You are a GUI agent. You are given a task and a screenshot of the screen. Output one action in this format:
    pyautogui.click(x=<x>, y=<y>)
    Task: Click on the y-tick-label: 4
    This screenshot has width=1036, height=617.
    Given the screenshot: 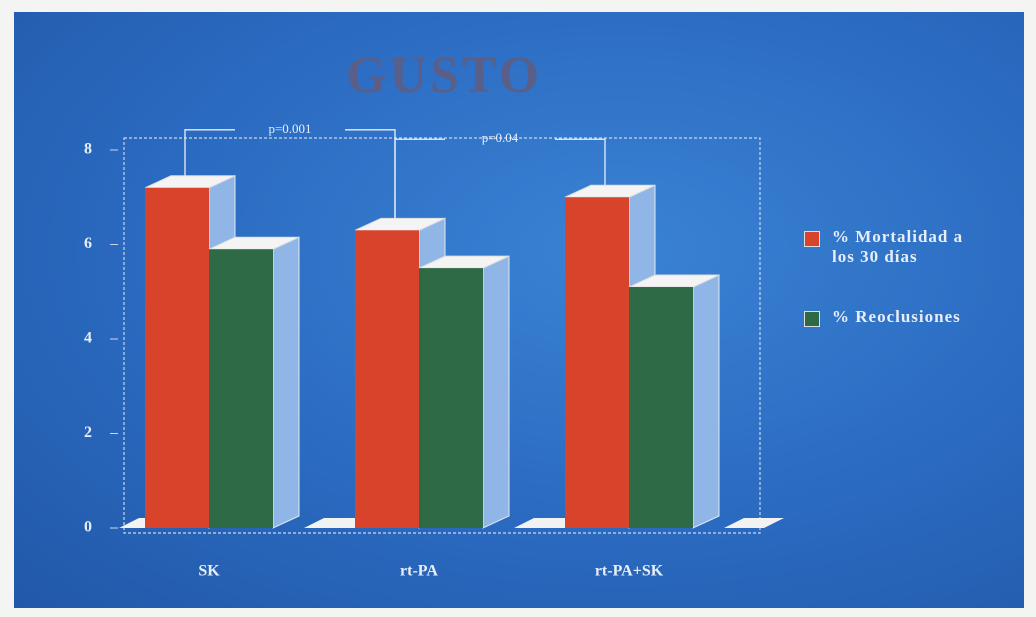 What is the action you would take?
    pyautogui.click(x=88, y=338)
    